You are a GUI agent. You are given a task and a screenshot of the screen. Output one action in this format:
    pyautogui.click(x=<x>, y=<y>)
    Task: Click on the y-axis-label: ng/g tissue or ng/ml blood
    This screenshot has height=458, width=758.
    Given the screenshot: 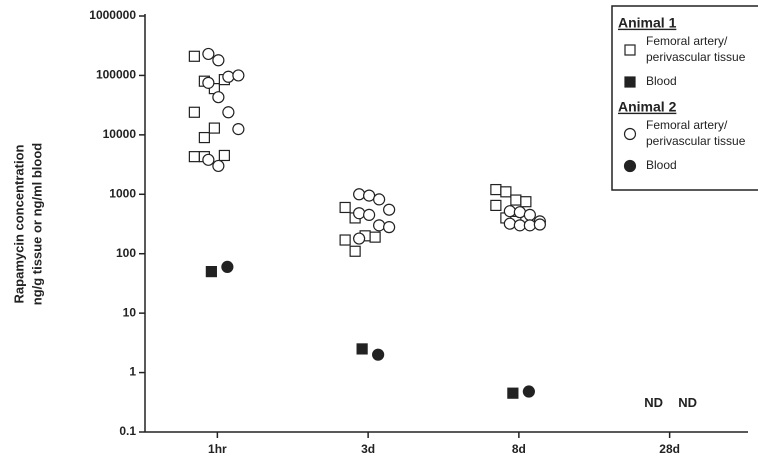 What is the action you would take?
    pyautogui.click(x=36, y=224)
    